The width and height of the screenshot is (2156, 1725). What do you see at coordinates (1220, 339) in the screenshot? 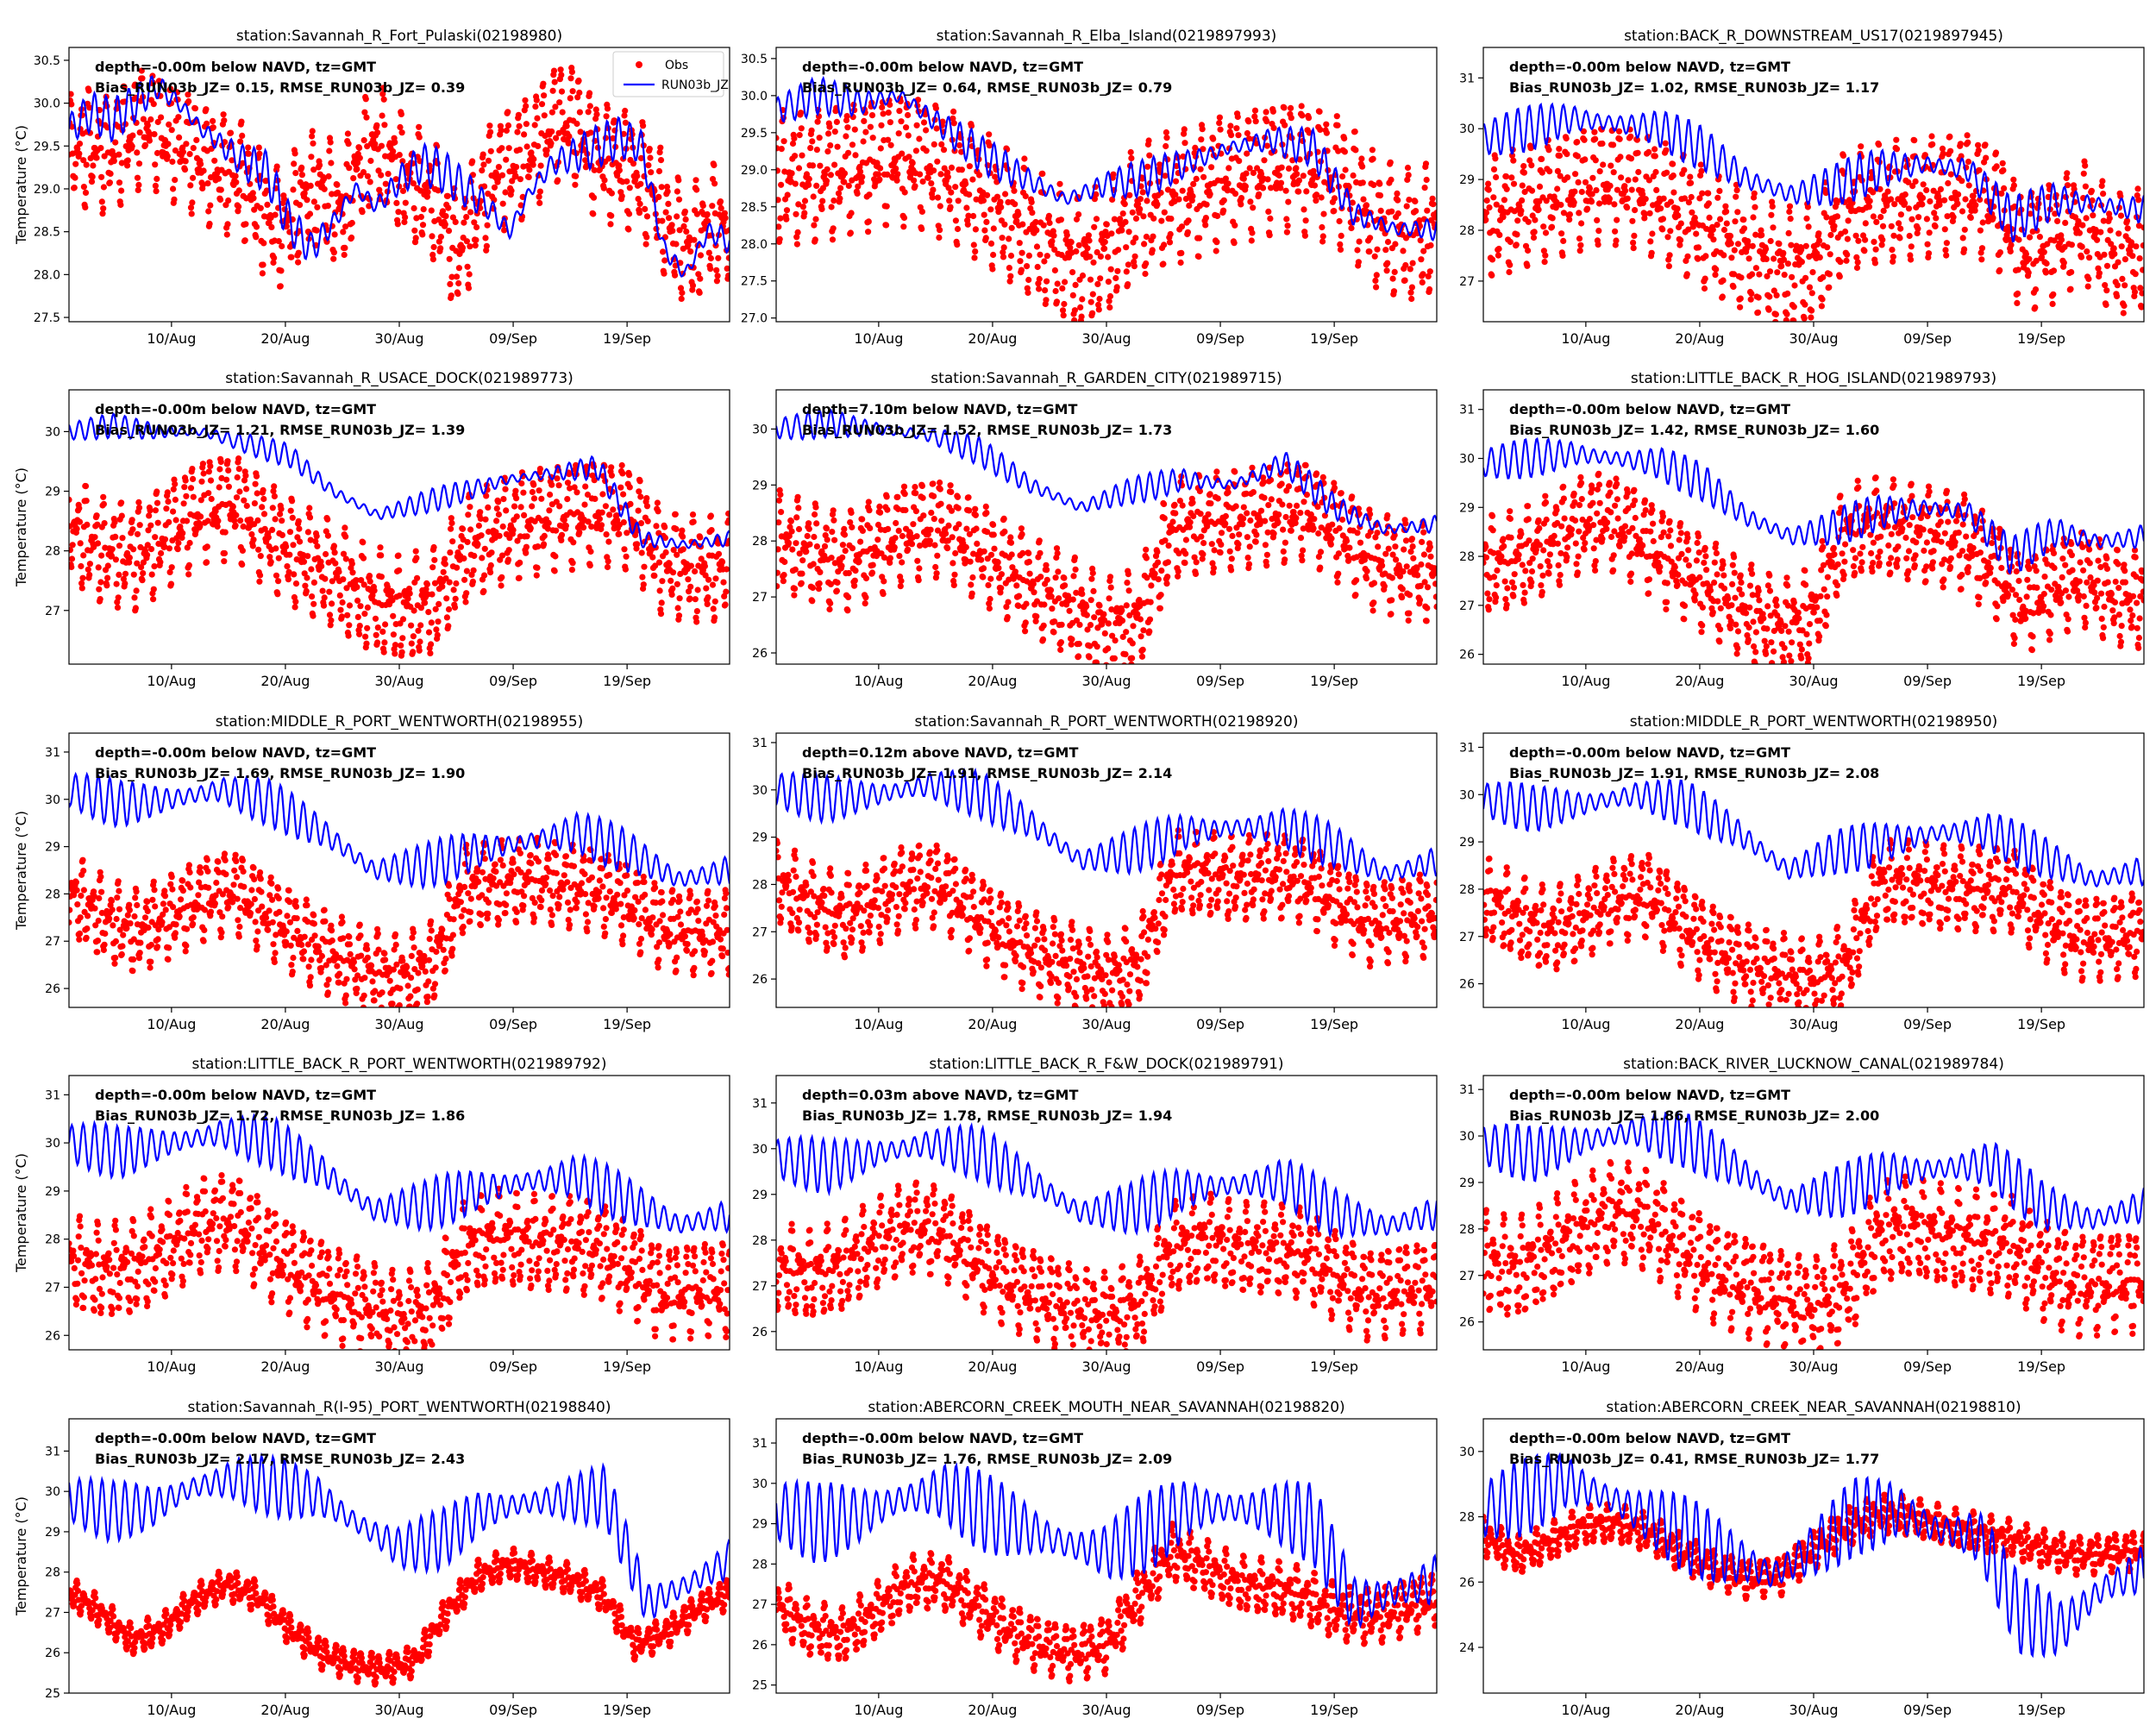
I see `x-tick-label: 09/Sep` at bounding box center [1220, 339].